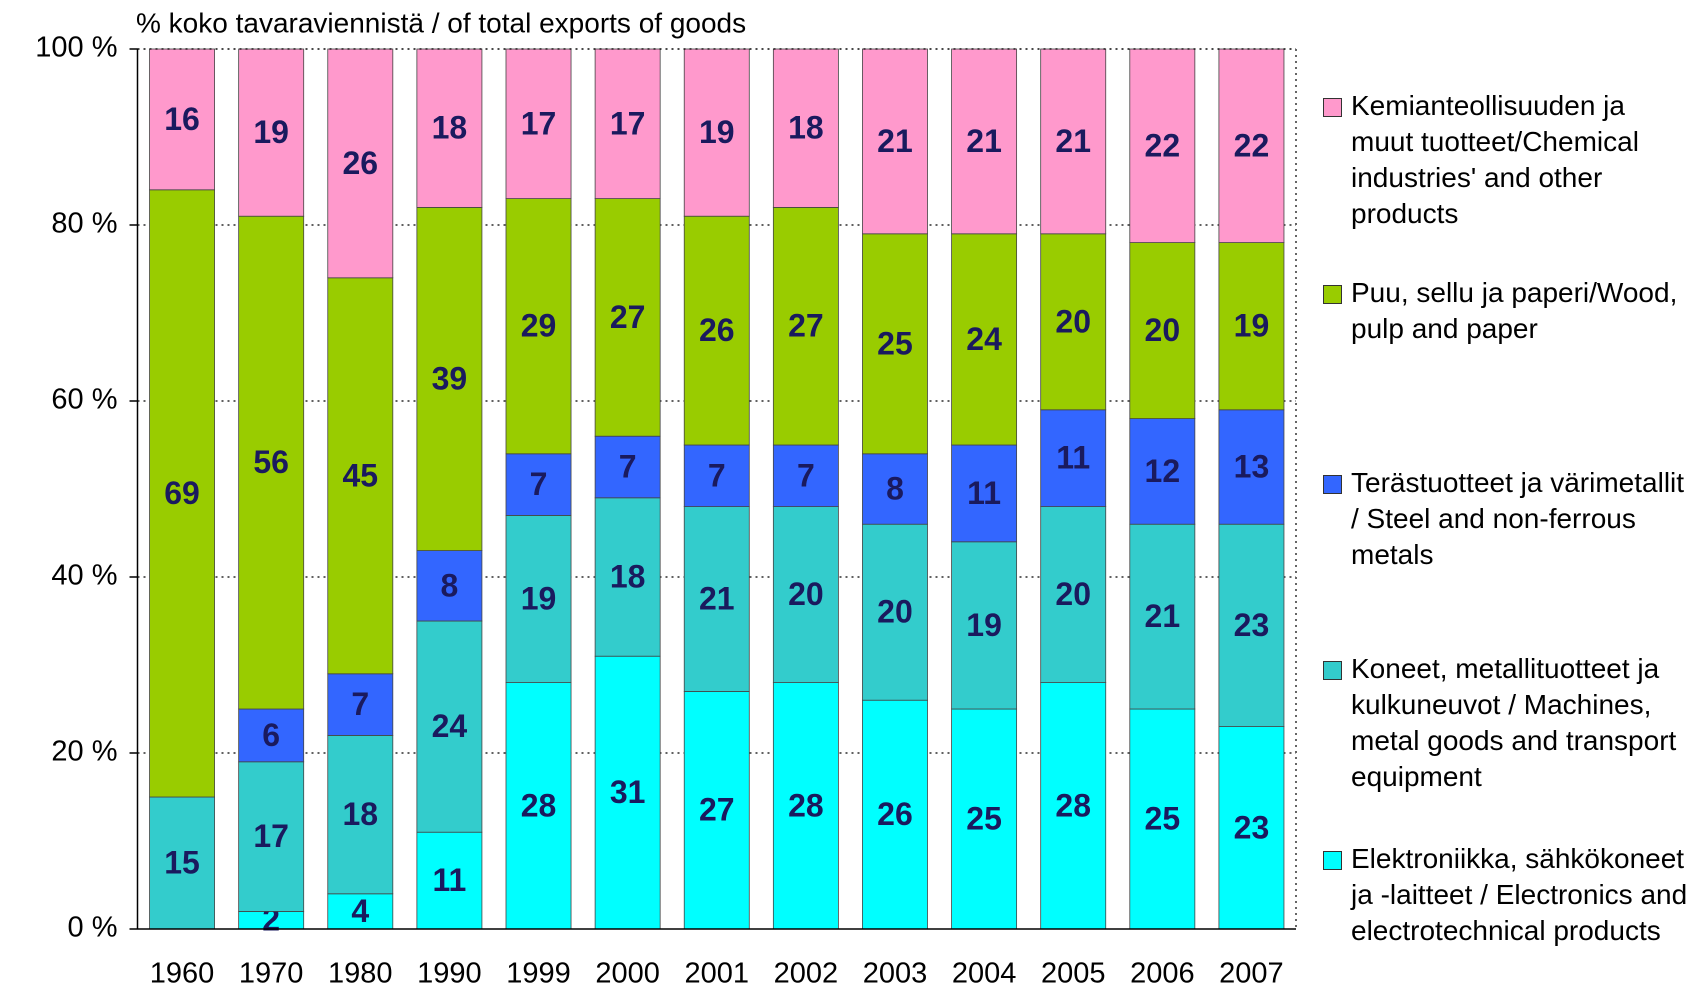 This screenshot has height=988, width=1698. Describe the element at coordinates (1251, 973) in the screenshot. I see `x-tick-label: 2007` at that location.